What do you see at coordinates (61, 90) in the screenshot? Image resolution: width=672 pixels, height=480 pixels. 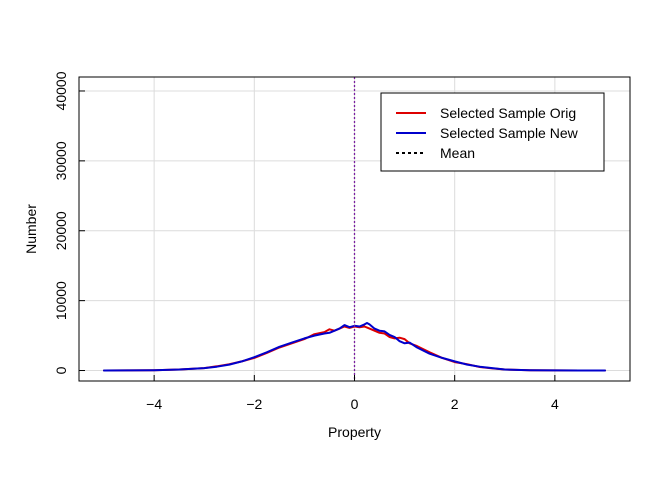 I see `y-tick-label: 40000` at bounding box center [61, 90].